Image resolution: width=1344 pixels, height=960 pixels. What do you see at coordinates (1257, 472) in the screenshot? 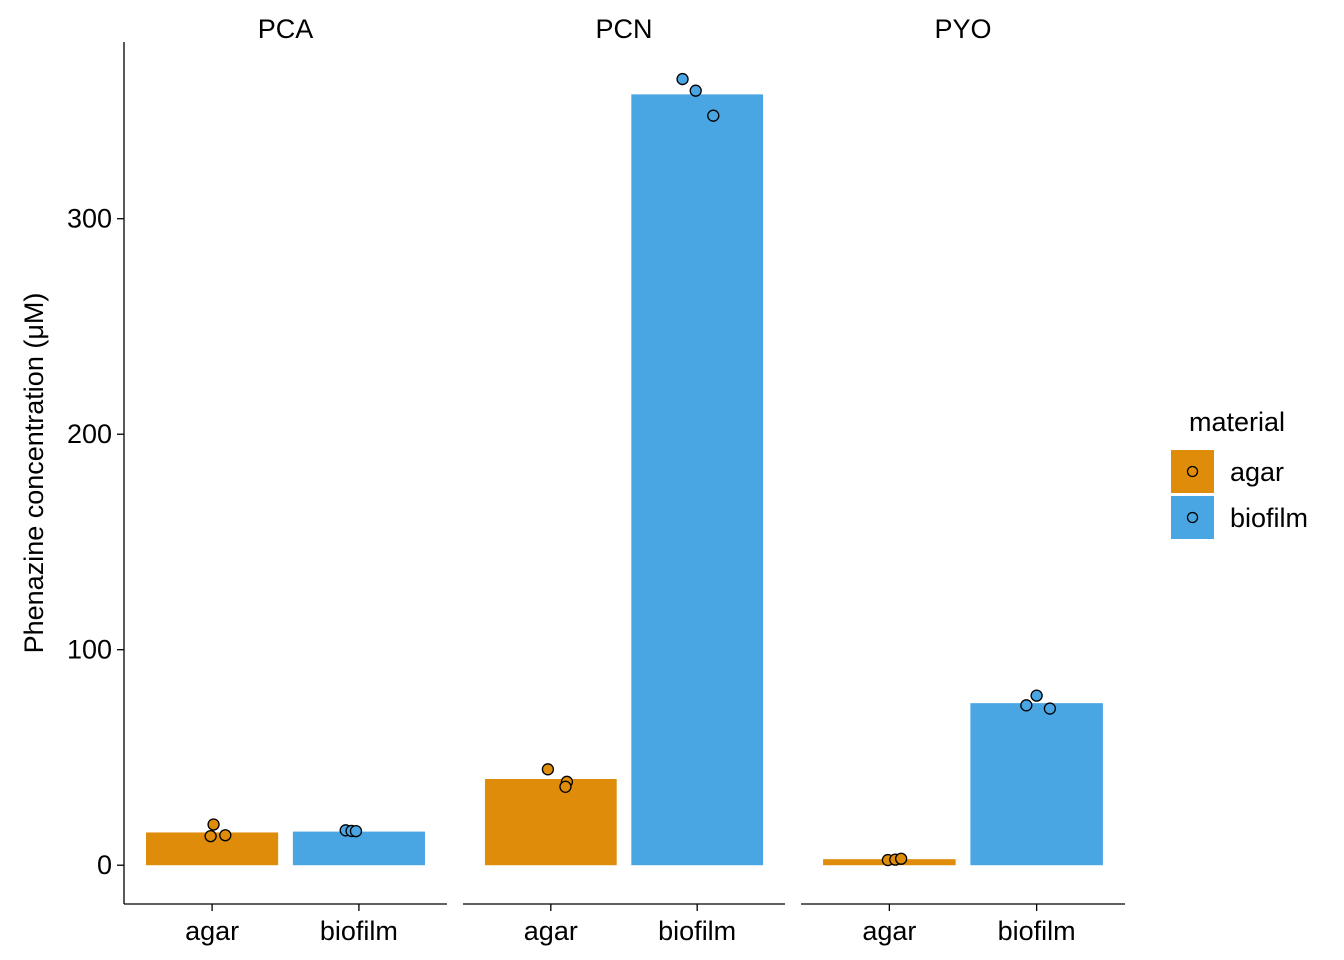
I see `legend-label-agar: agar` at bounding box center [1257, 472].